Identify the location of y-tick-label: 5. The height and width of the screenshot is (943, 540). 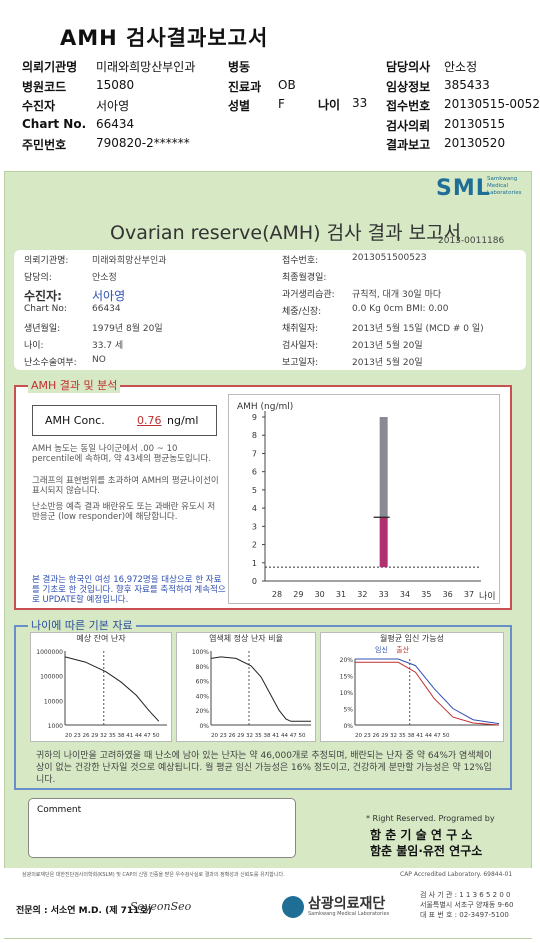
(254, 490).